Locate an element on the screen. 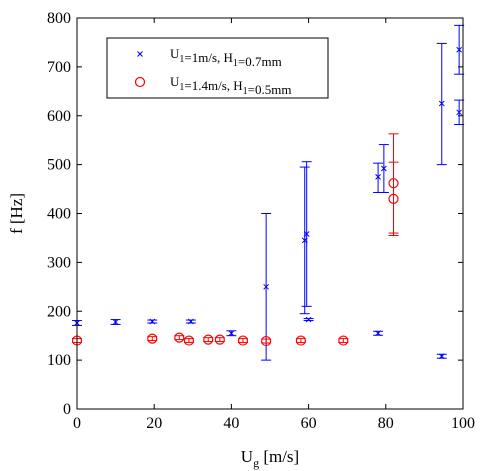  y-tick-label: 800 is located at coordinates (59, 18).